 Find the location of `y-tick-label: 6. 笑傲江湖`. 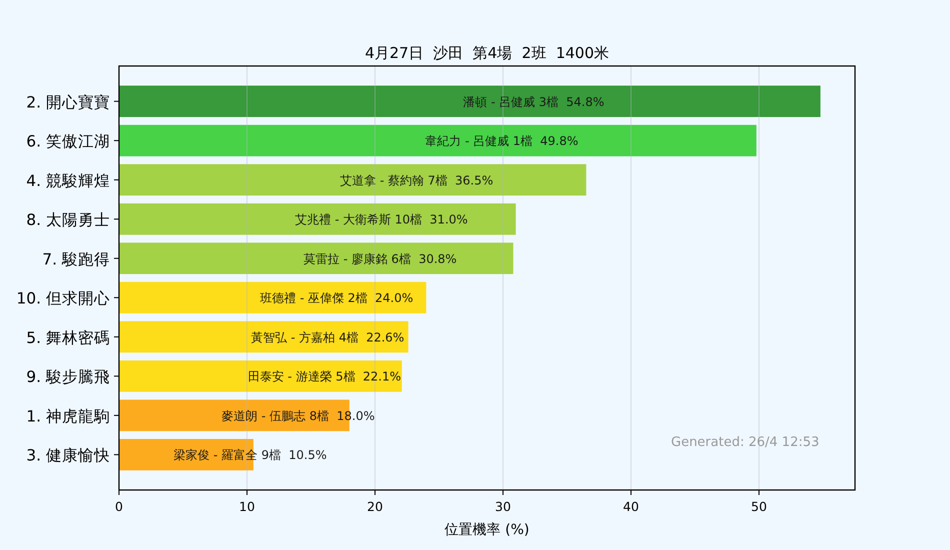

y-tick-label: 6. 笑傲江湖 is located at coordinates (68, 141).